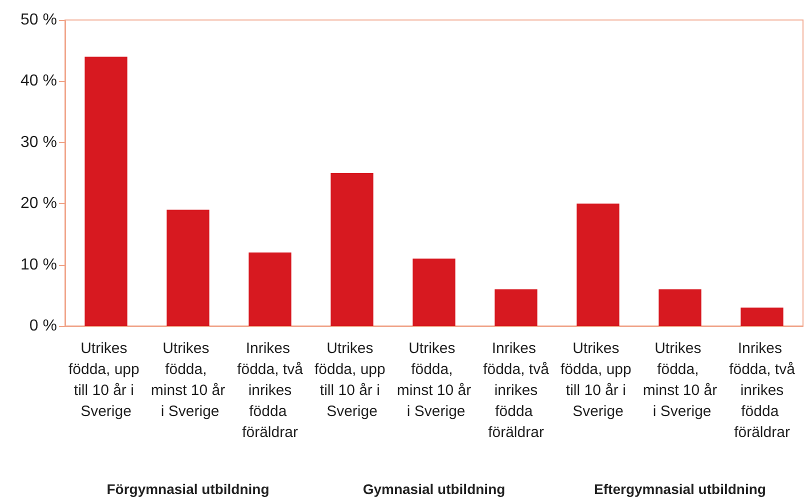 The height and width of the screenshot is (501, 809). I want to click on text: Gymnasial utbildning, so click(434, 489).